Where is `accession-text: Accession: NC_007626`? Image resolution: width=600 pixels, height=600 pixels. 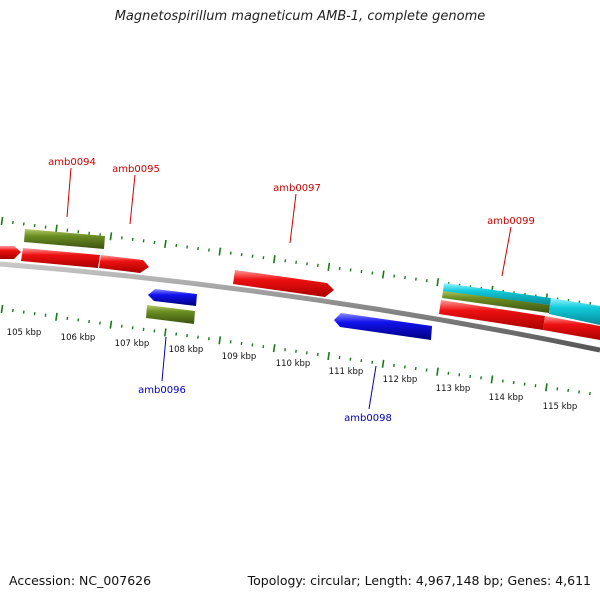
accession-text: Accession: NC_007626 is located at coordinates (80, 580).